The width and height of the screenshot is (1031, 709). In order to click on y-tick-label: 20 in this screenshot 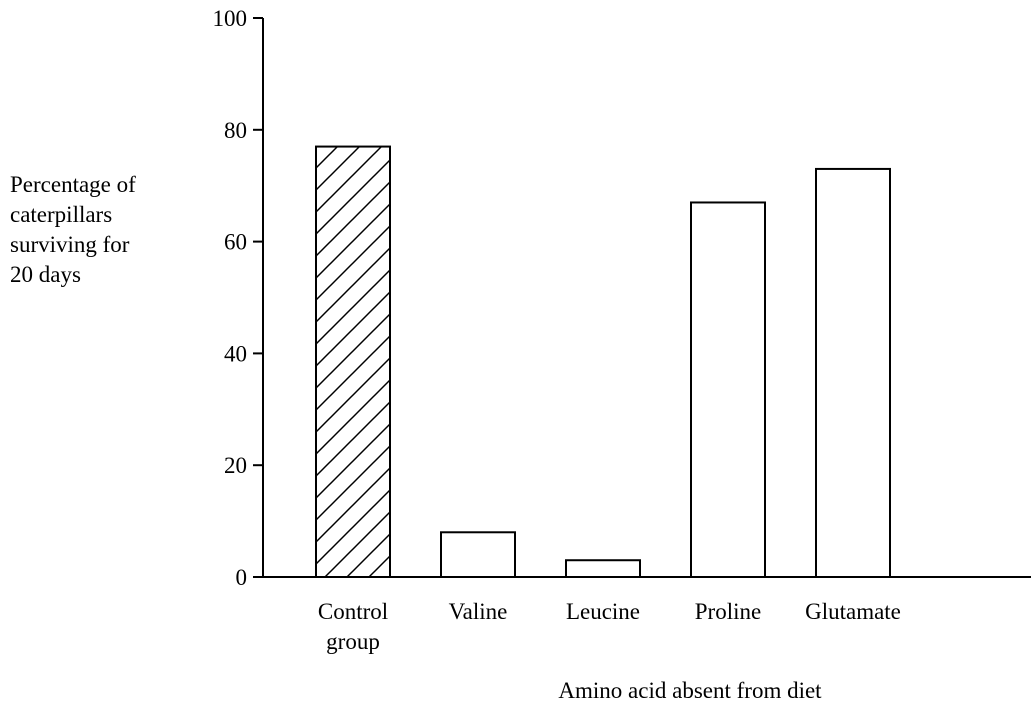, I will do `click(235, 465)`.